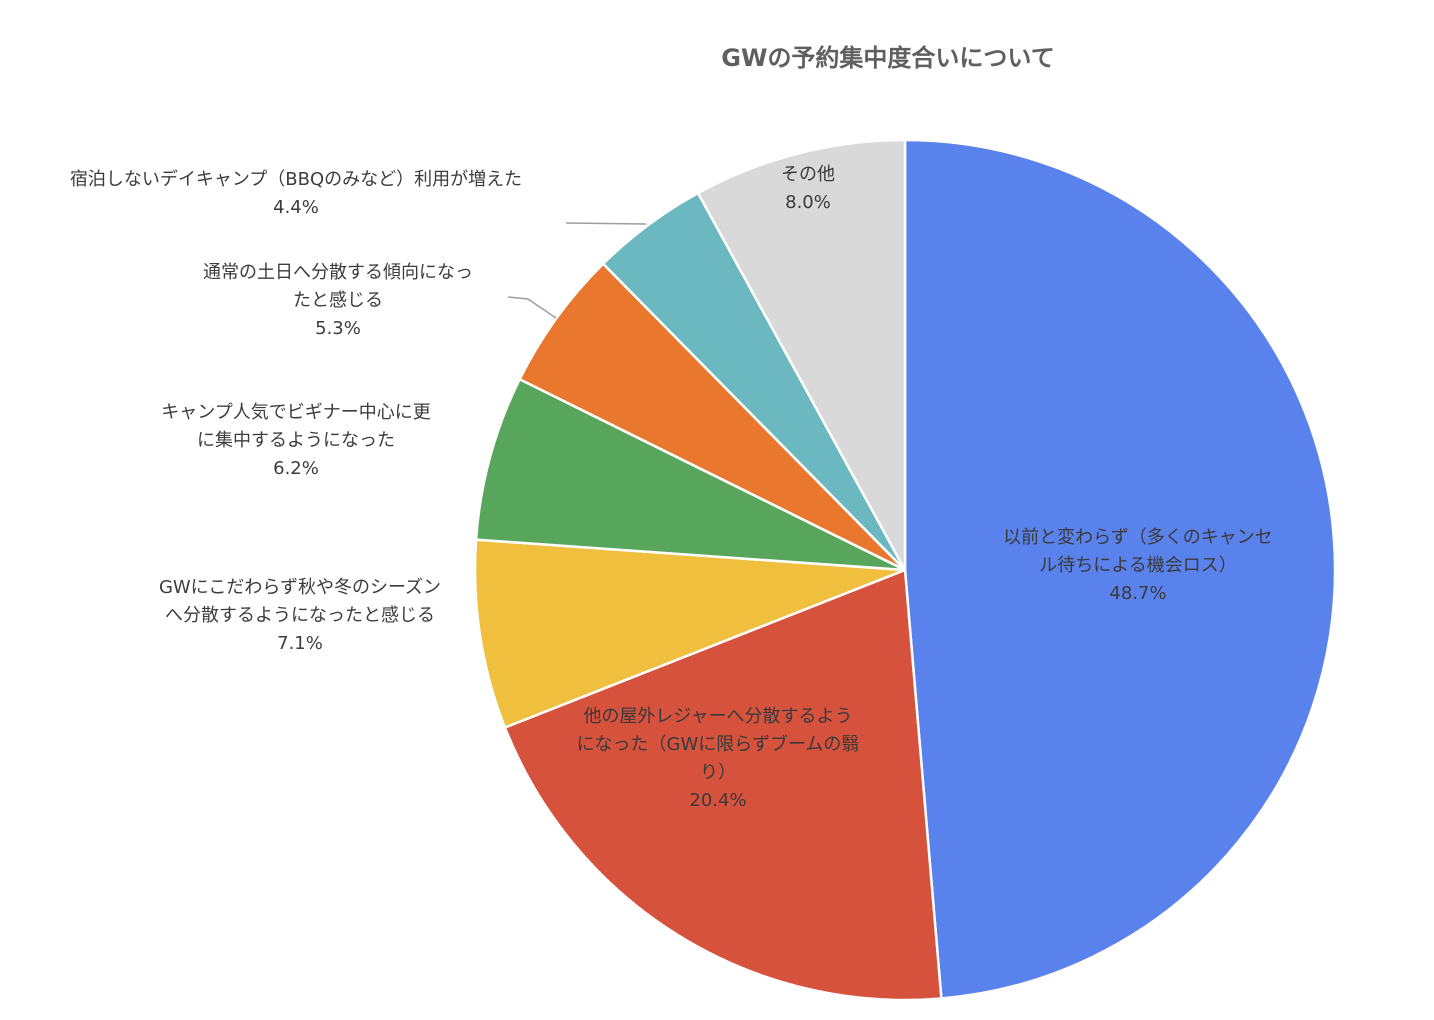  Describe the element at coordinates (1137, 593) in the screenshot. I see `slice-percent-no-change: 48.7%` at that location.